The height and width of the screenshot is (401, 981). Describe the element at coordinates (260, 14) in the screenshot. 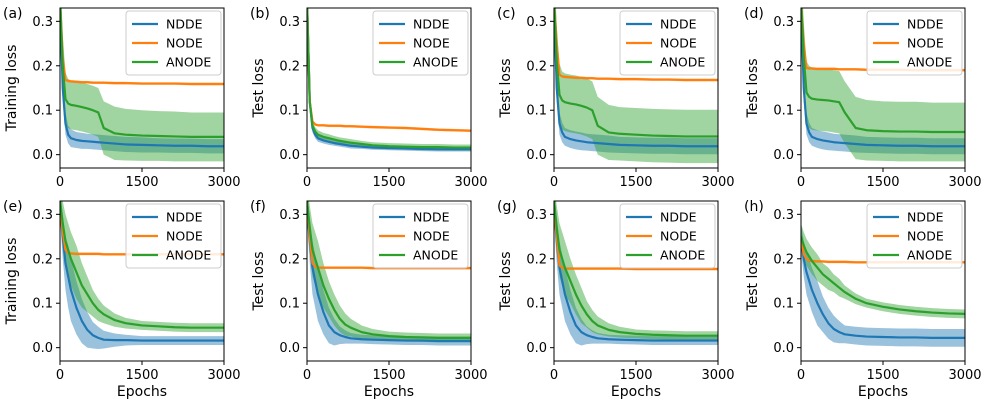

I see `panel-label: (b)` at that location.